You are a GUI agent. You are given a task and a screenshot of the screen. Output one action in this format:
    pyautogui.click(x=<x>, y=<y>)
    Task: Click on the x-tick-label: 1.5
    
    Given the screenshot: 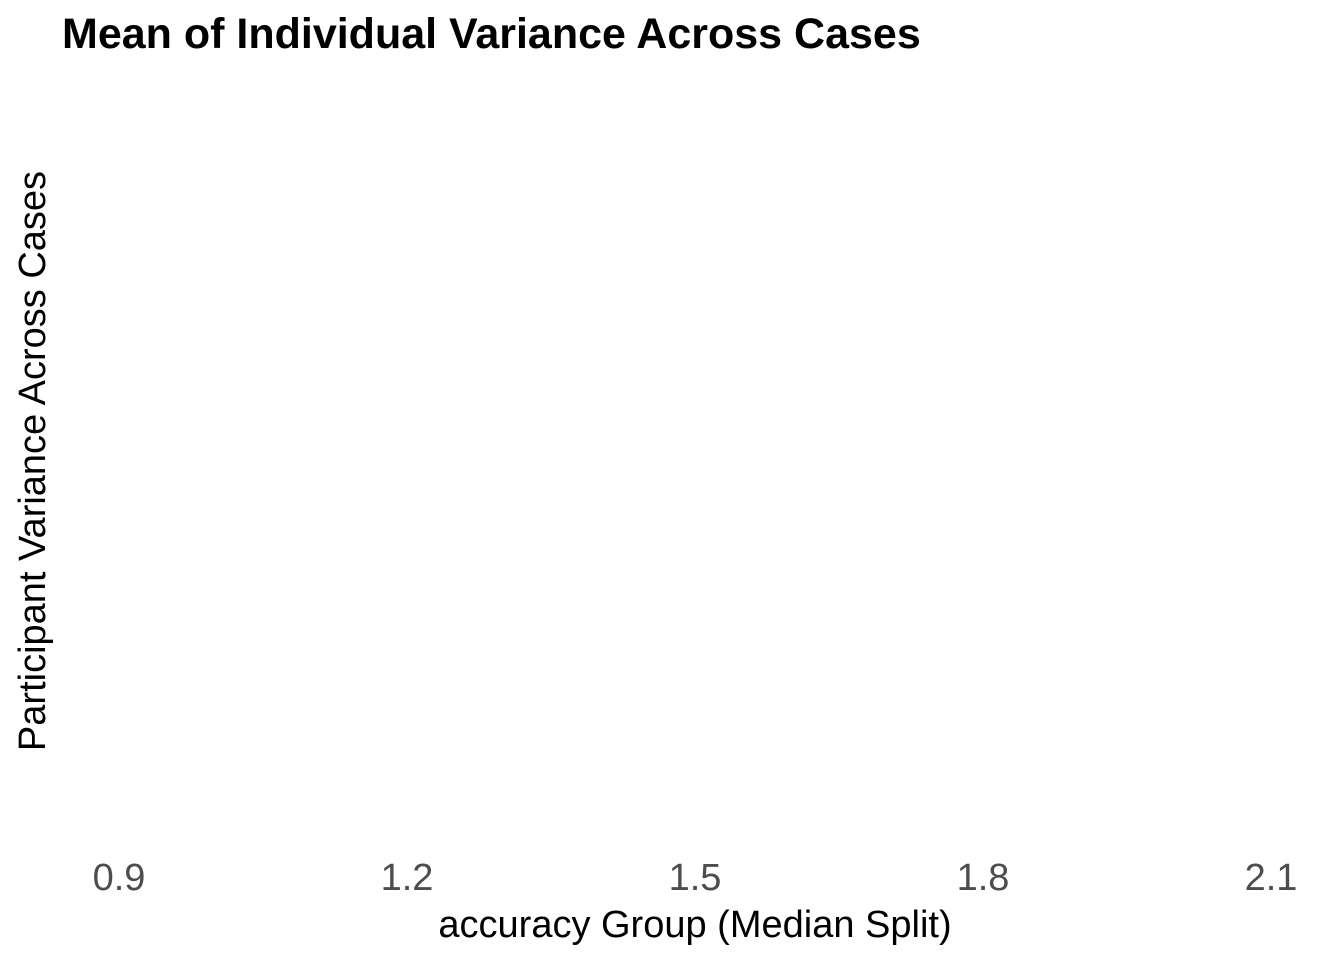 What is the action you would take?
    pyautogui.click(x=695, y=878)
    